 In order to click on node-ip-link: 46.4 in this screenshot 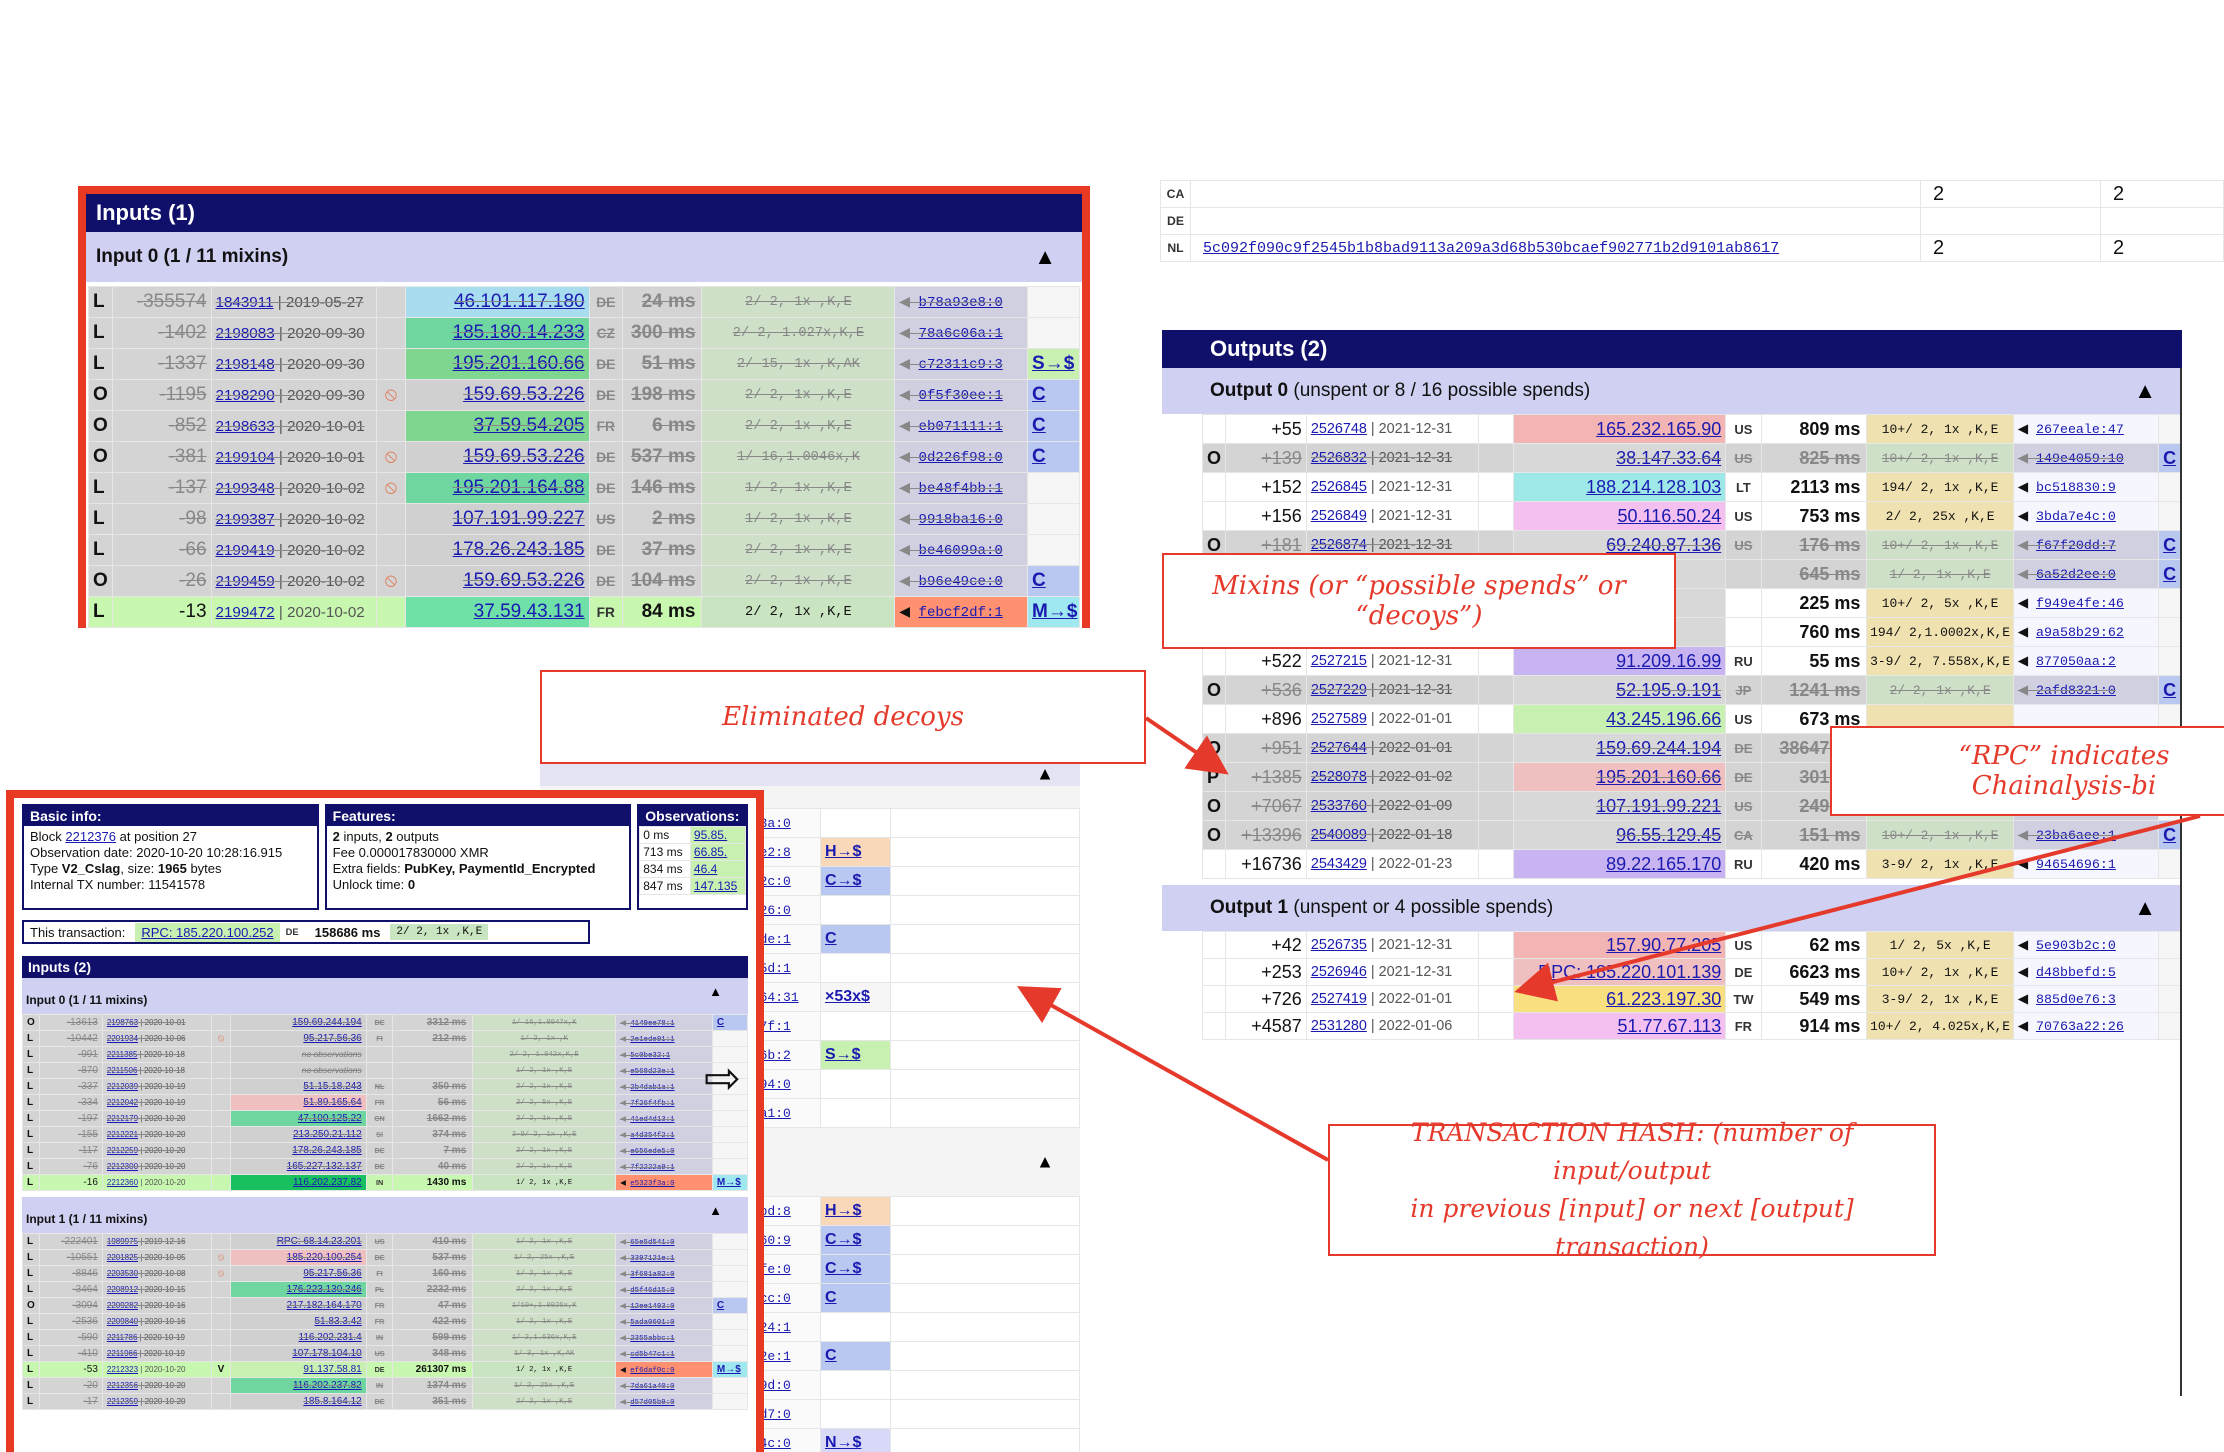, I will do `click(705, 869)`.